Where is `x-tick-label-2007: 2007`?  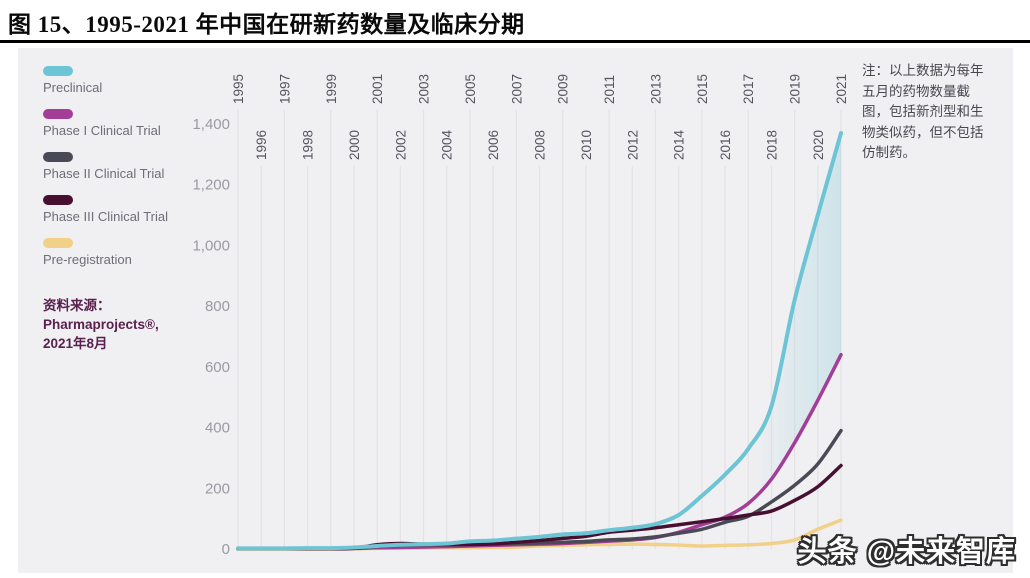 x-tick-label-2007: 2007 is located at coordinates (516, 89).